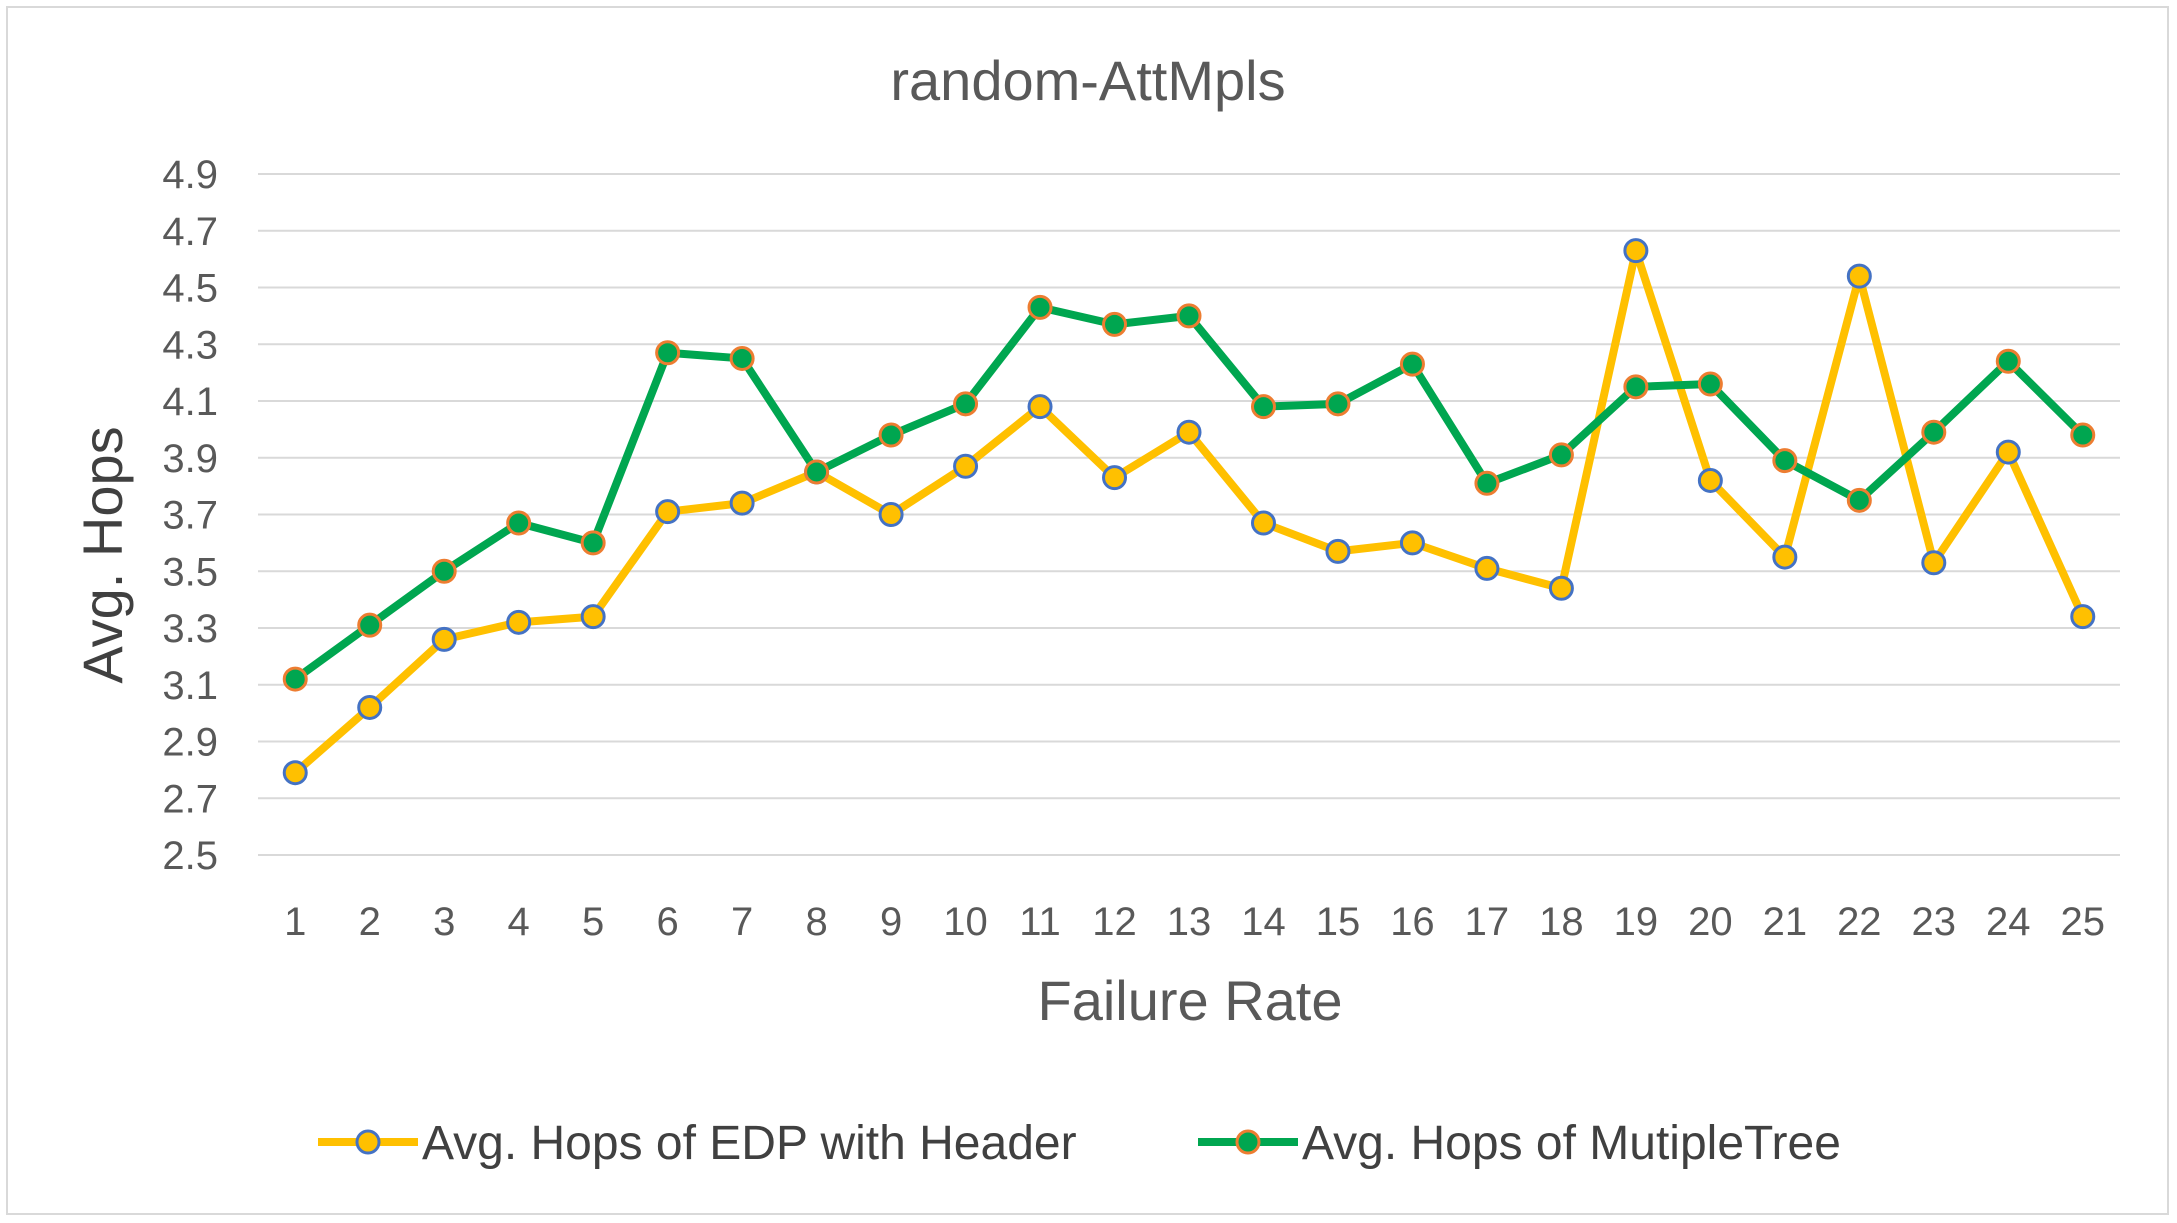 The width and height of the screenshot is (2177, 1223). I want to click on y-tick-labels: 2.5 2.7 2.9 3.1 3.3 3.5 3.7 3.9 4.1 4.3 4.5 4.7 4.9, so click(190, 515).